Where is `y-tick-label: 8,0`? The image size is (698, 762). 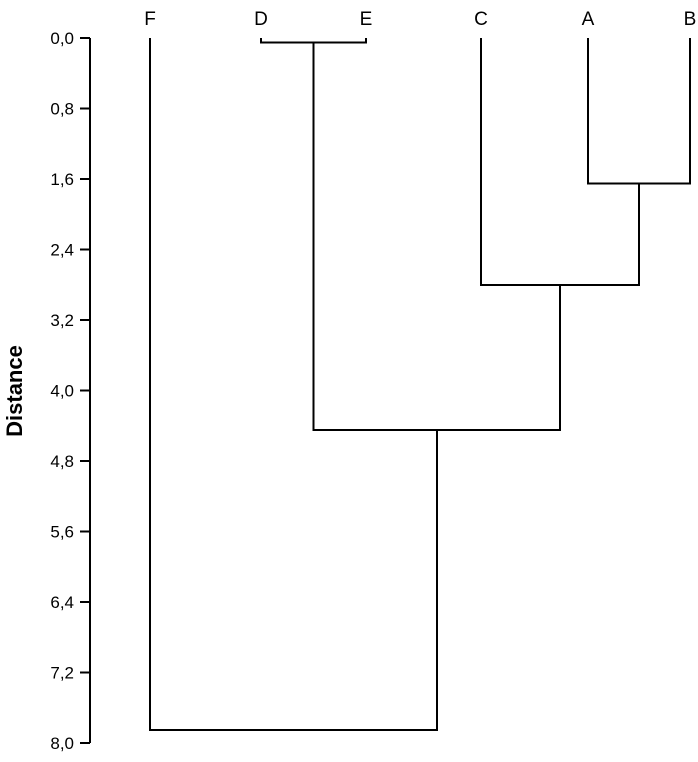
y-tick-label: 8,0 is located at coordinates (62, 743).